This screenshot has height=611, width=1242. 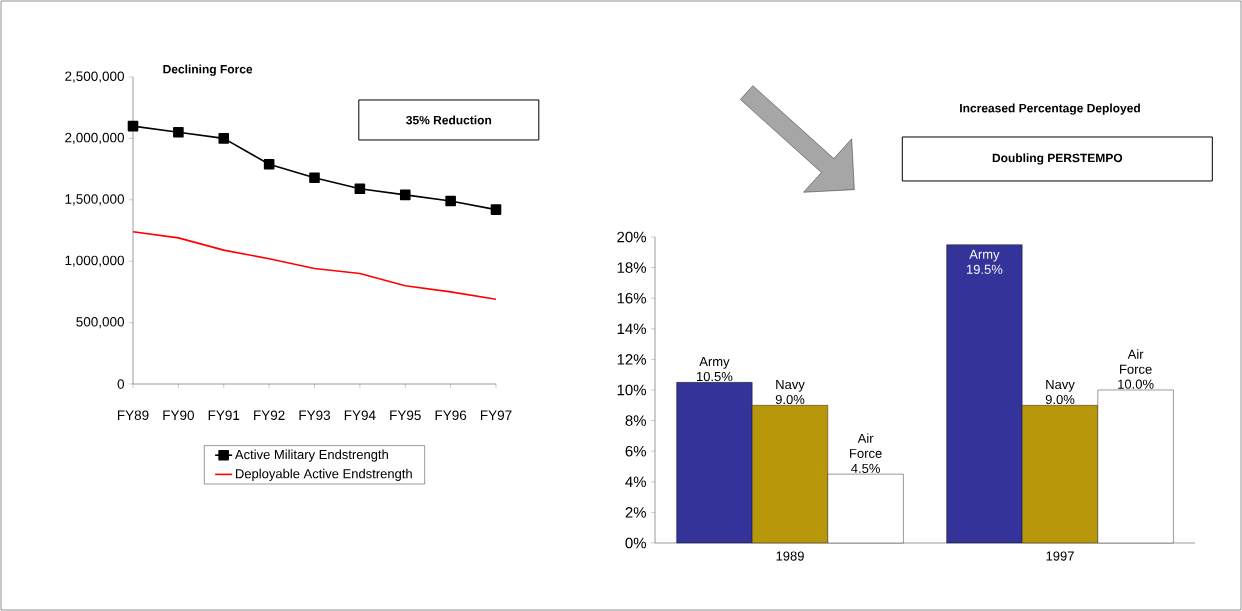 I want to click on x-tick-label: FY92, so click(x=269, y=415).